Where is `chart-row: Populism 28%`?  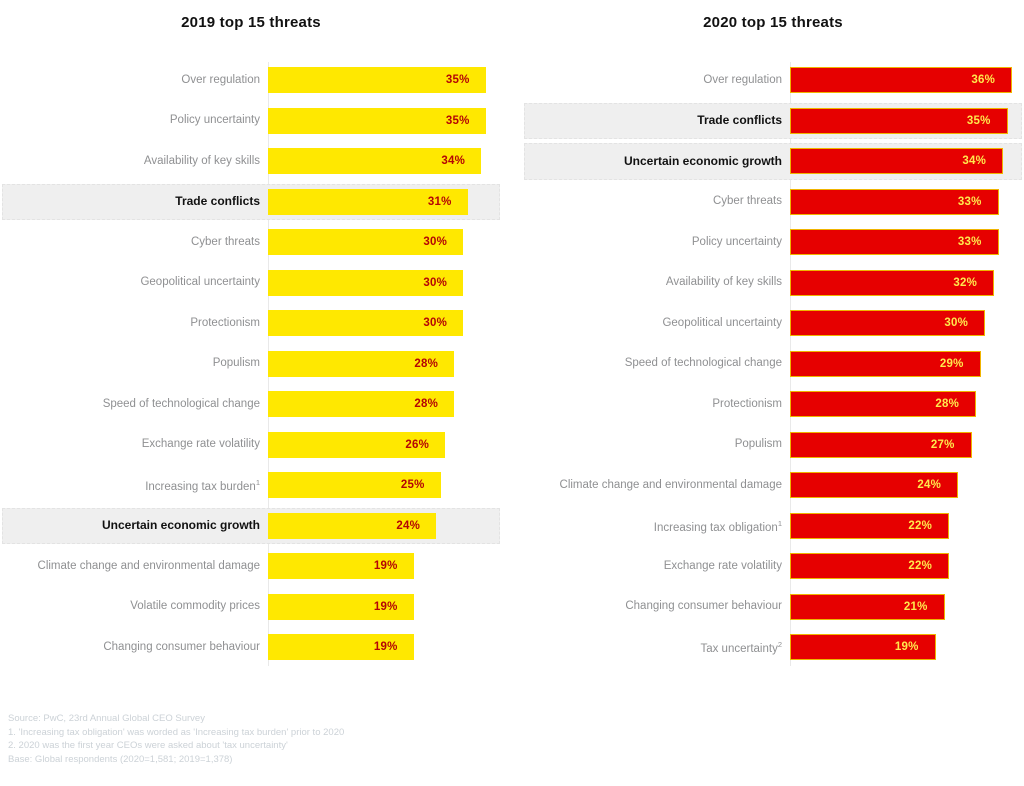 chart-row: Populism 28% is located at coordinates (251, 364).